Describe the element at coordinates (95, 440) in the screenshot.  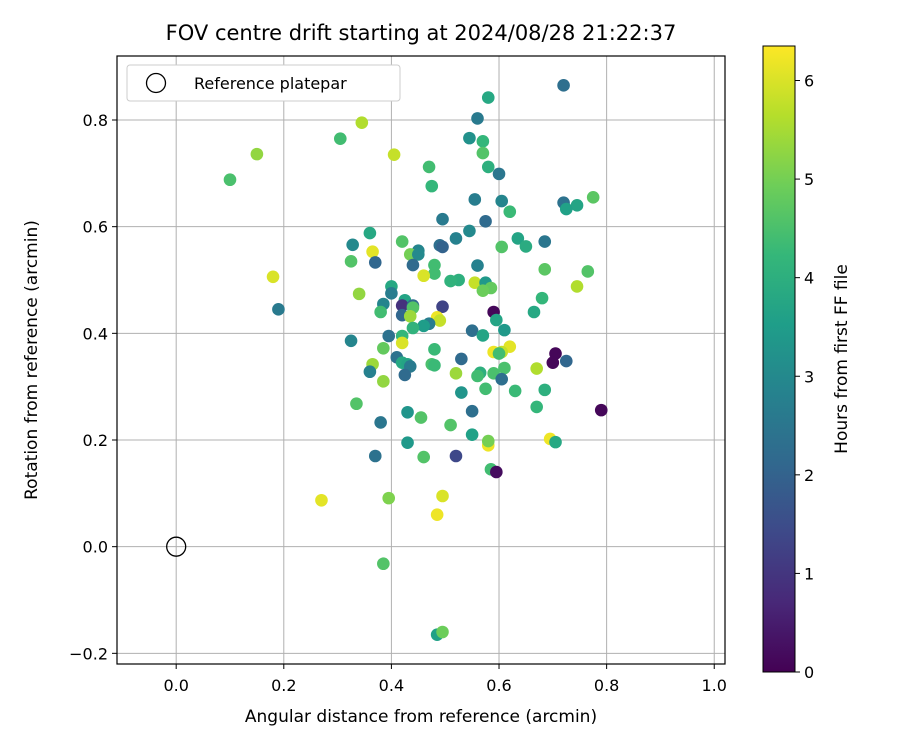
I see `y-tick-label: 0.2` at that location.